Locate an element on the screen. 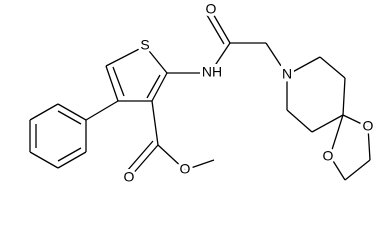  atom-label: NH is located at coordinates (212, 72).